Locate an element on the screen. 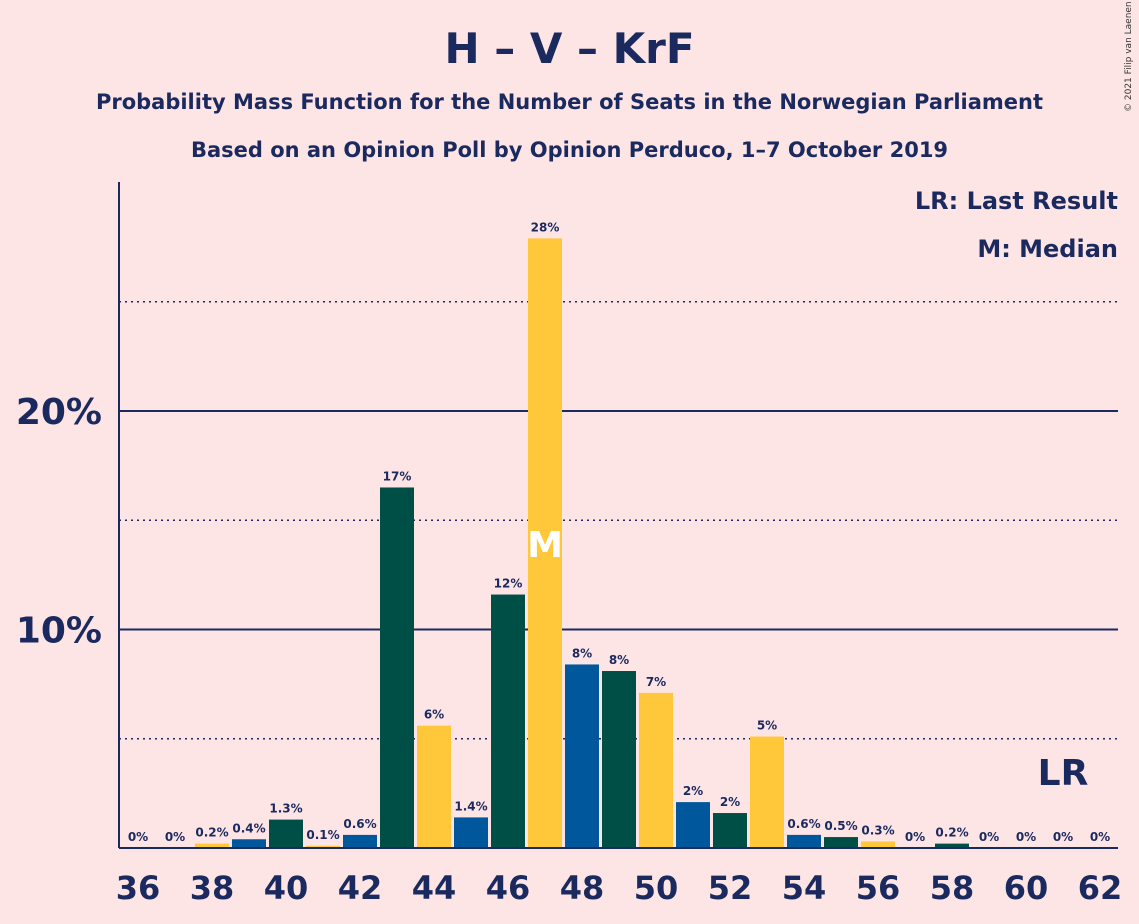 This screenshot has width=1139, height=924. data-label: 5% is located at coordinates (767, 726).